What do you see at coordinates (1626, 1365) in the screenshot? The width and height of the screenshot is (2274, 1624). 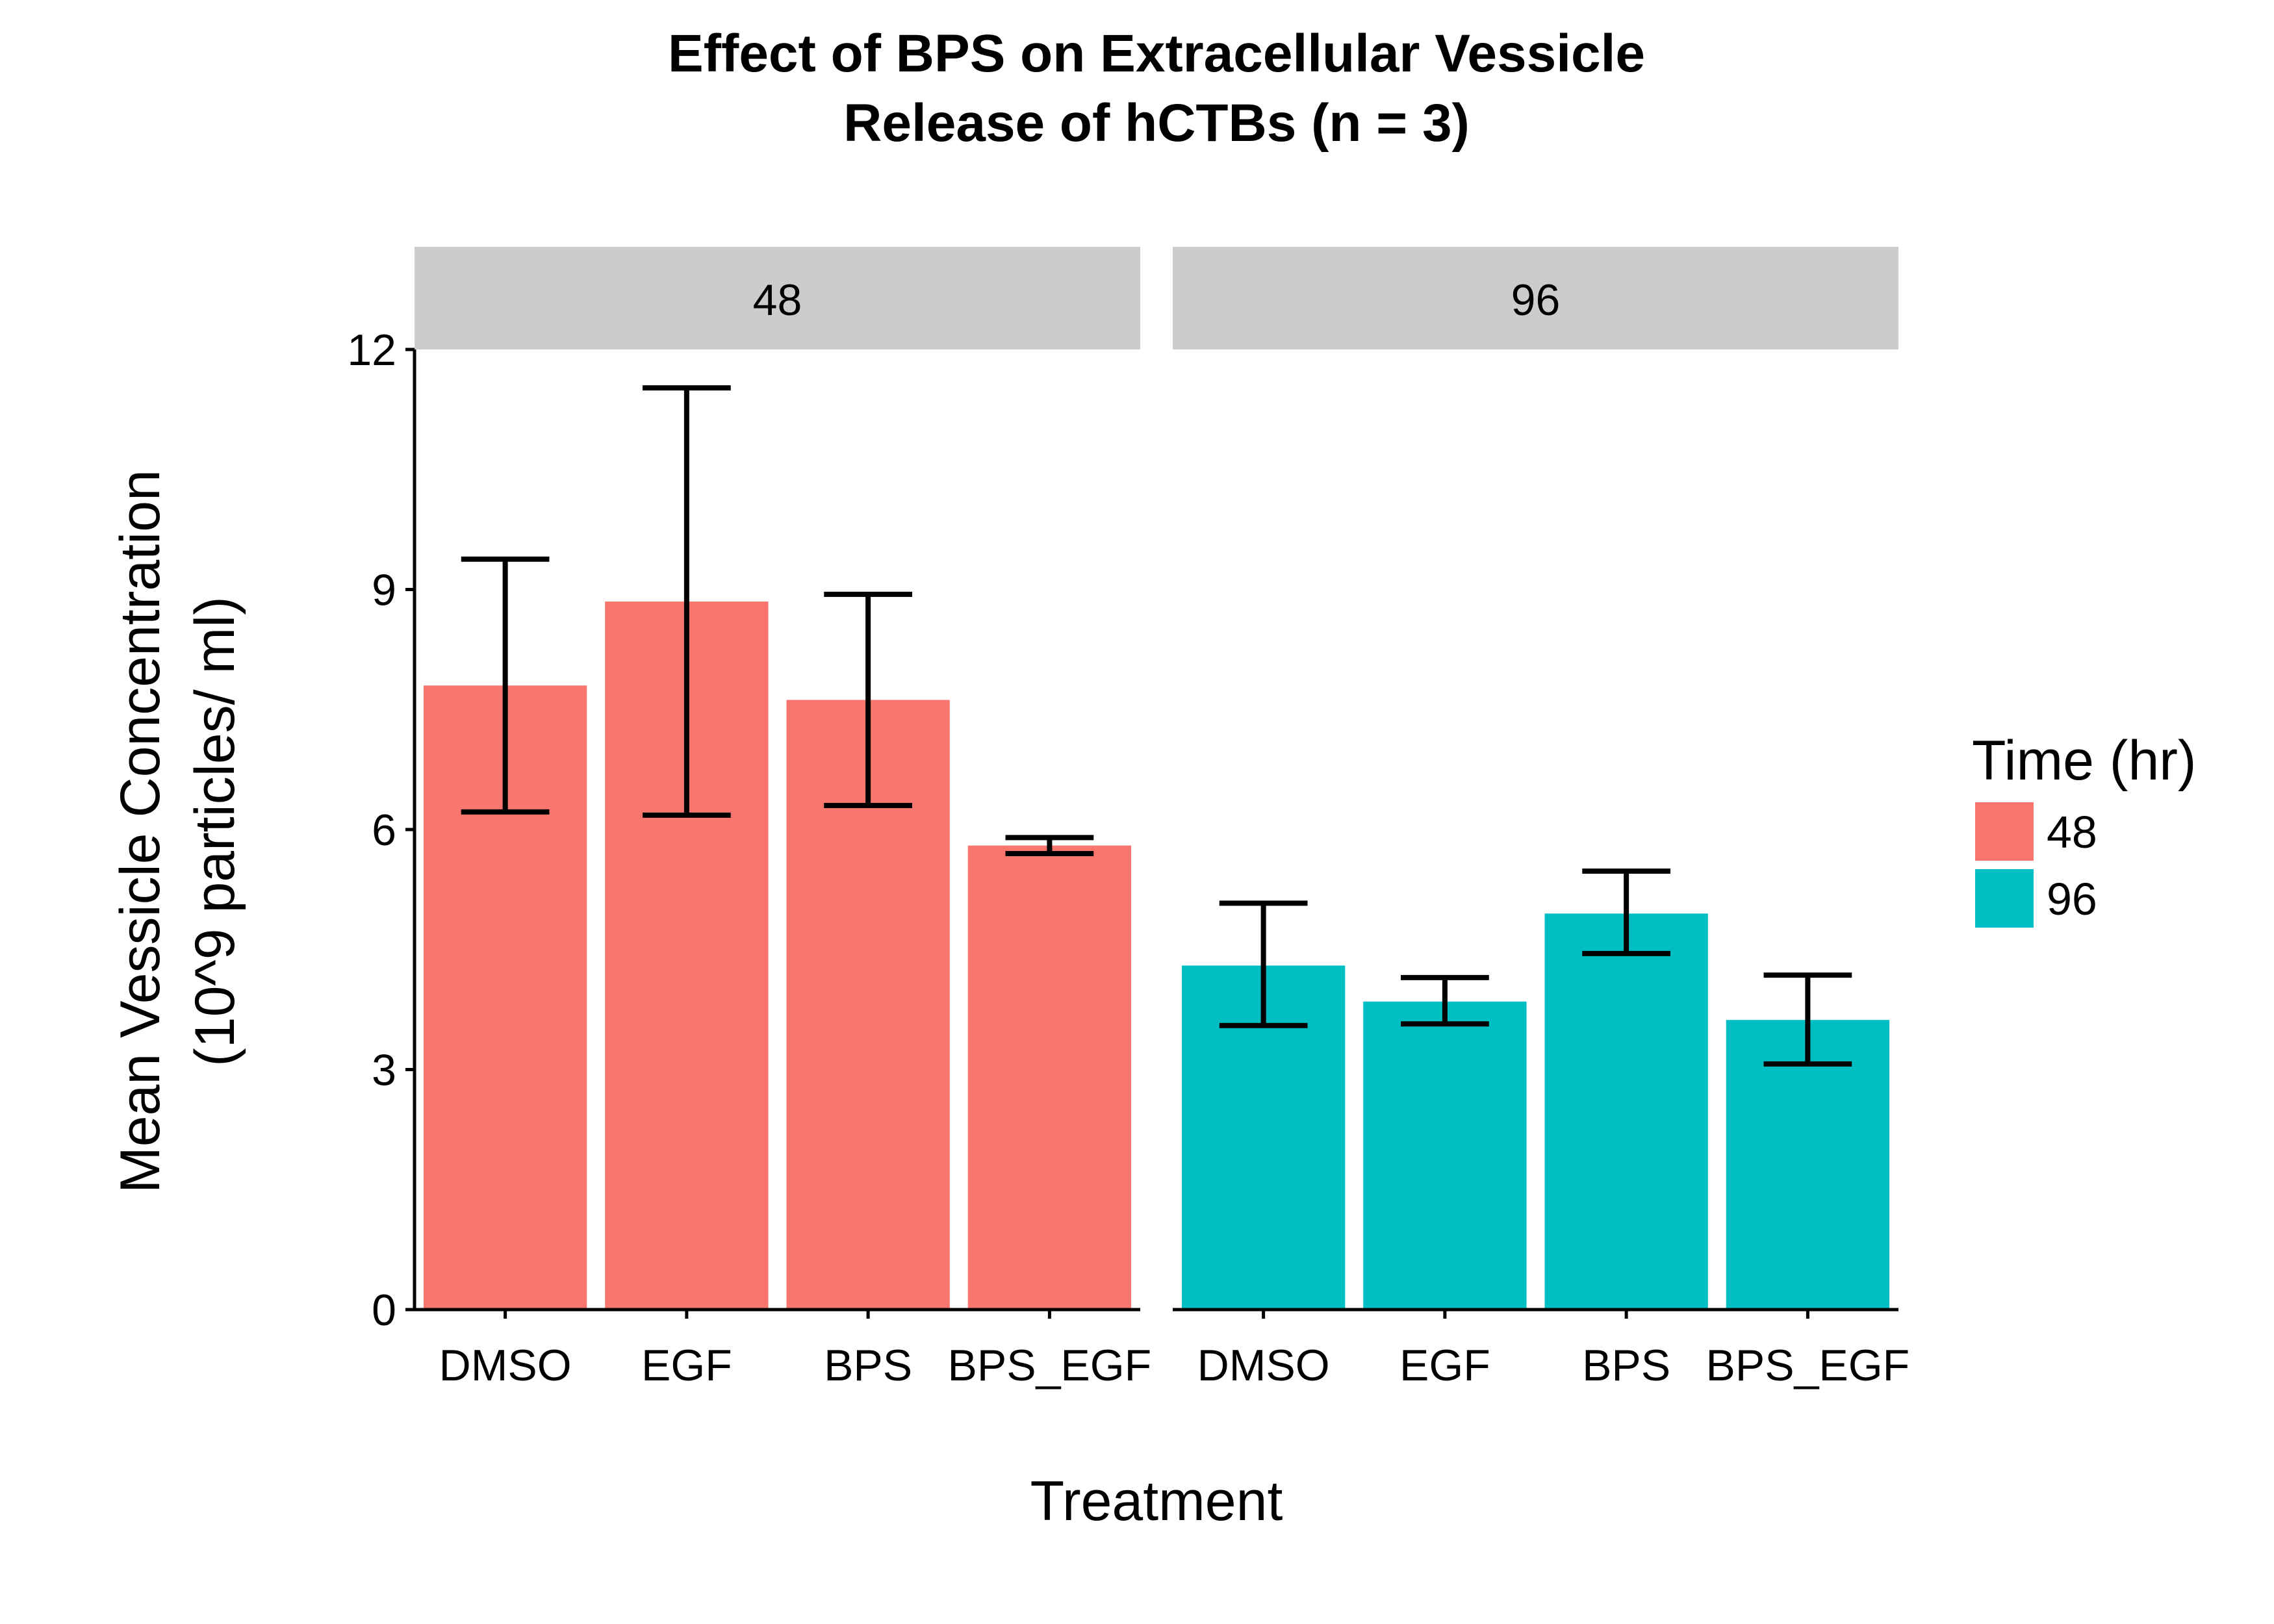 I see `x-tick-label-96-BPS: BPS` at bounding box center [1626, 1365].